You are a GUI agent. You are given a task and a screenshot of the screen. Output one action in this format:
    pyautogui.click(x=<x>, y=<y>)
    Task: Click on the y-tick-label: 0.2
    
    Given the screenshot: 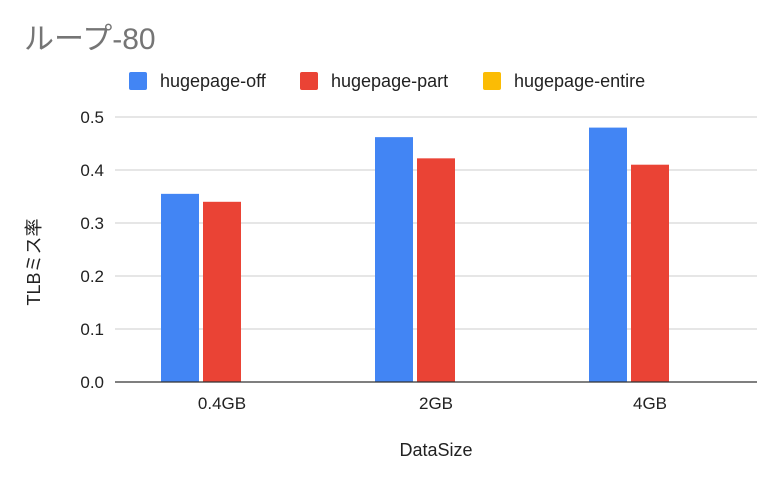 What is the action you would take?
    pyautogui.click(x=92, y=276)
    